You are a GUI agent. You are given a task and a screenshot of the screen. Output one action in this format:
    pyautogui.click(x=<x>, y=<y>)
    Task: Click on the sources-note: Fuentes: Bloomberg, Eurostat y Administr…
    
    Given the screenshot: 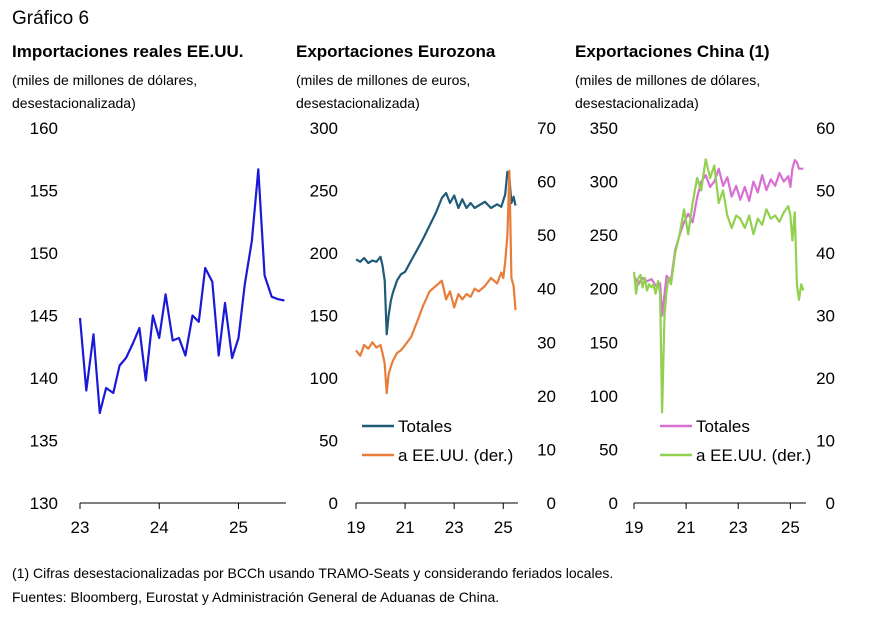 What is the action you would take?
    pyautogui.click(x=256, y=597)
    